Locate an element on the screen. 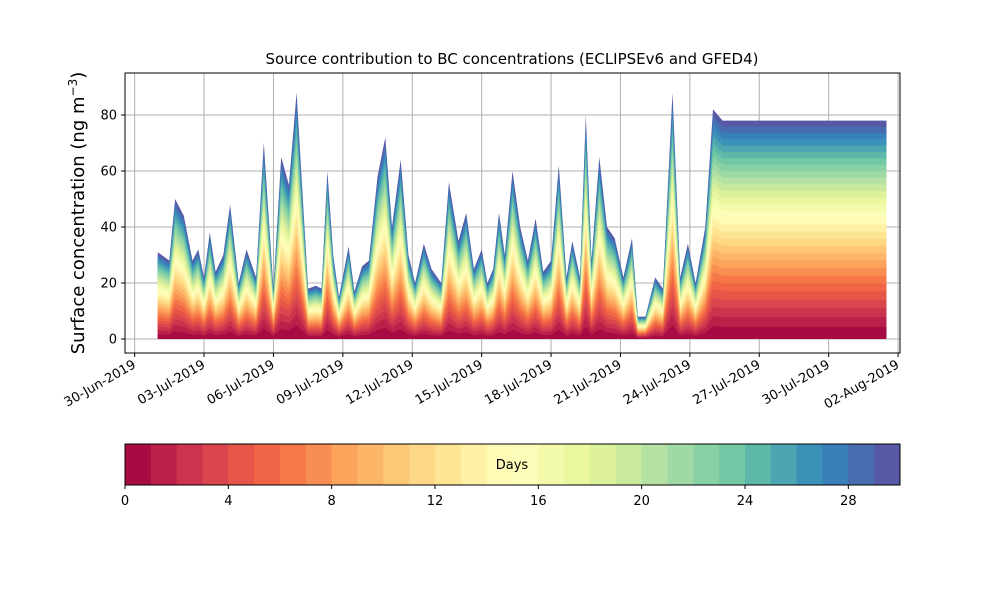 This screenshot has height=600, width=1000. colorbar is located at coordinates (513, 464).